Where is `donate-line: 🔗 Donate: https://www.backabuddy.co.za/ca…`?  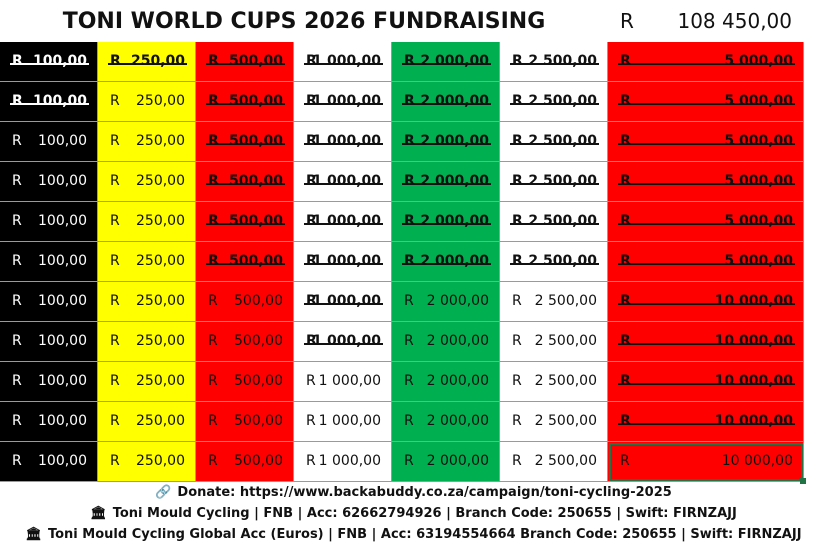 donate-line: 🔗 Donate: https://www.backabuddy.co.za/ca… is located at coordinates (413, 492).